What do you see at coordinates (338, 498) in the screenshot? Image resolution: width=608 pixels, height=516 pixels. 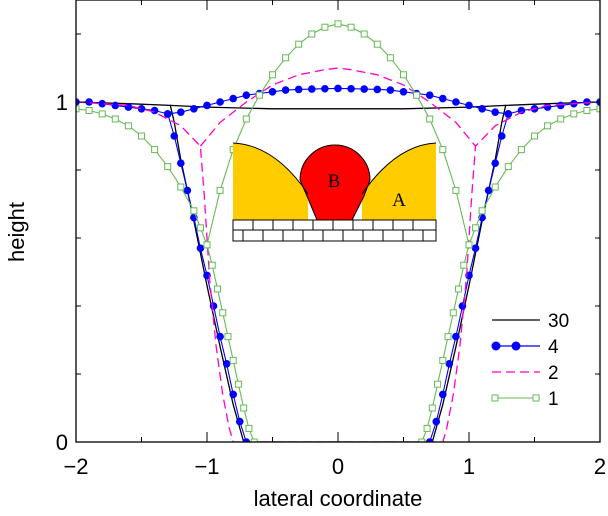 I see `x-axis-title: lateral coordinate` at bounding box center [338, 498].